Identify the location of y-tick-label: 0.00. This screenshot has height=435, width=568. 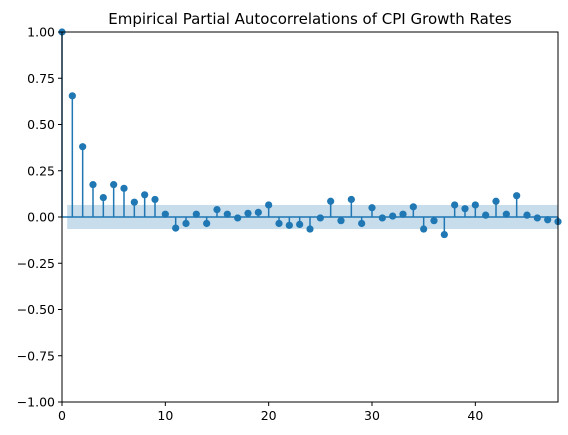
(41, 217).